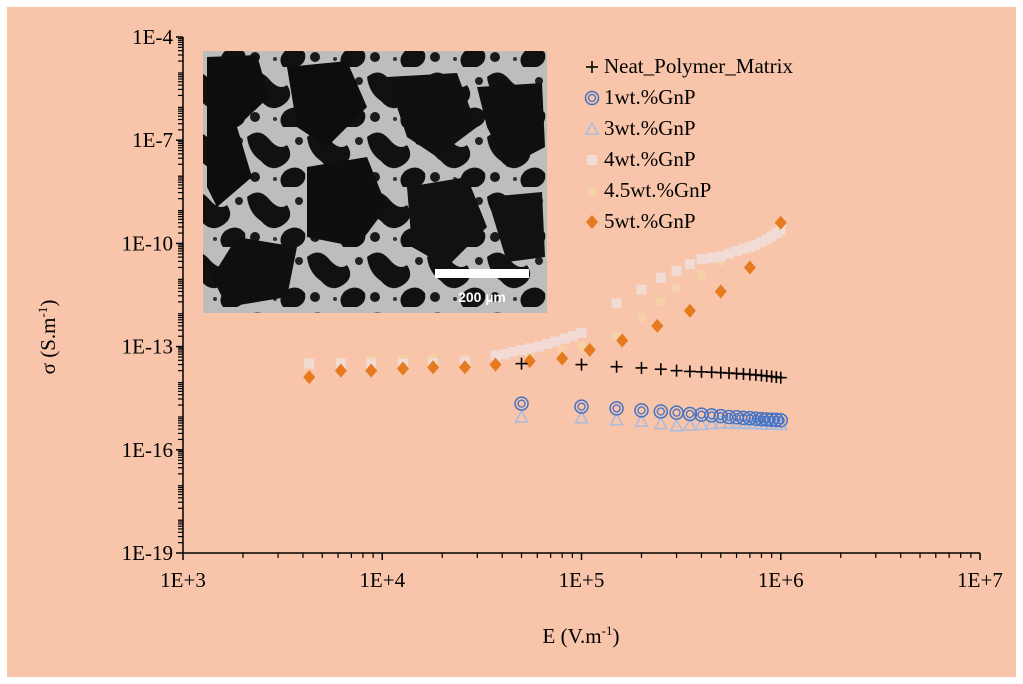 The width and height of the screenshot is (1023, 684). Describe the element at coordinates (657, 190) in the screenshot. I see `legend-label: 4.5wt.%GnP` at that location.